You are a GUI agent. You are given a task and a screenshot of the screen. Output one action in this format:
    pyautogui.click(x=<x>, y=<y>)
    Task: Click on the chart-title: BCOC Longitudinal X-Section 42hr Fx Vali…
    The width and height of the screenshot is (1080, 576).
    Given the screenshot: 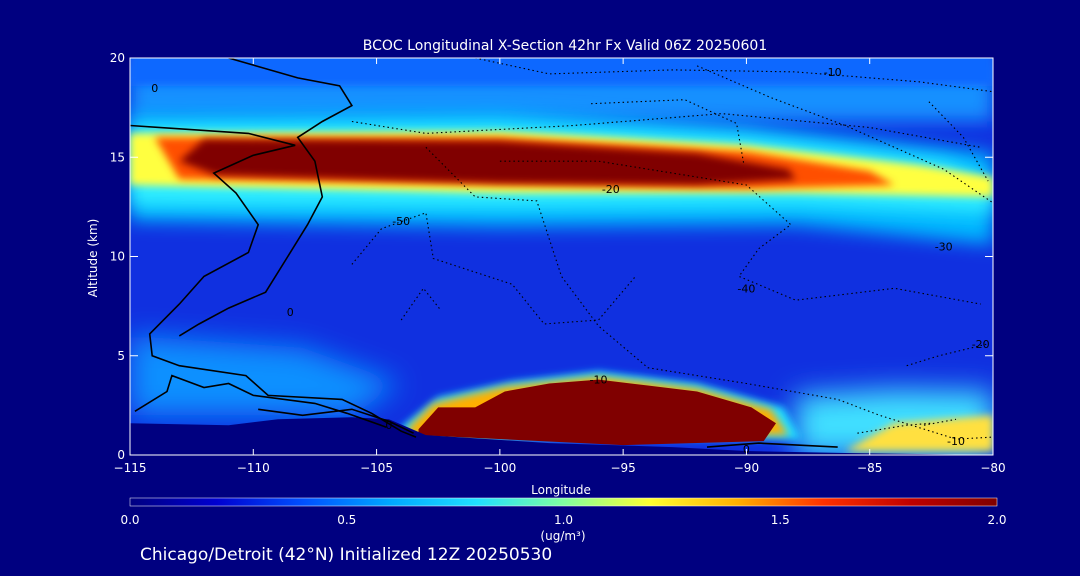 What is the action you would take?
    pyautogui.click(x=565, y=46)
    